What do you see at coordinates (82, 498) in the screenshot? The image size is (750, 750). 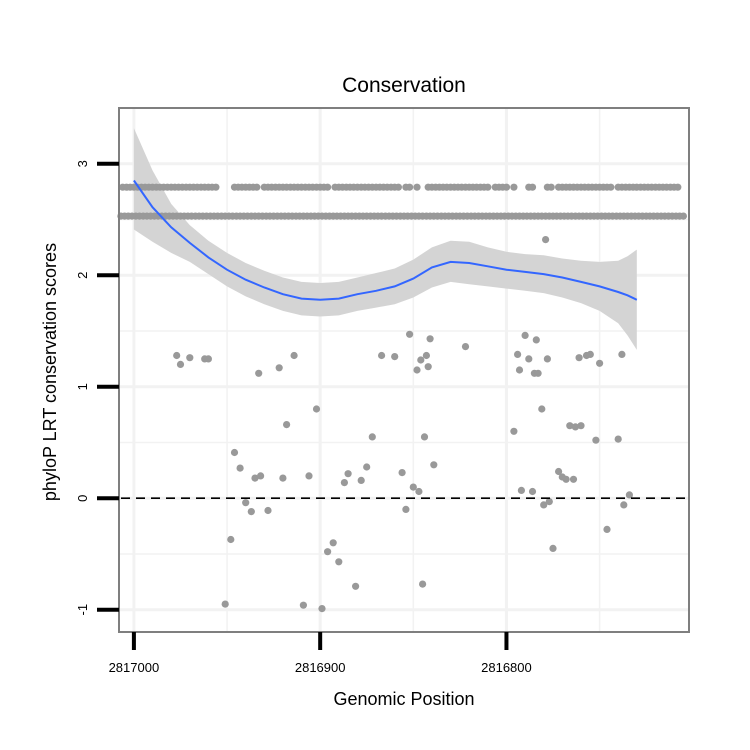 I see `y-tick-label: 0` at bounding box center [82, 498].